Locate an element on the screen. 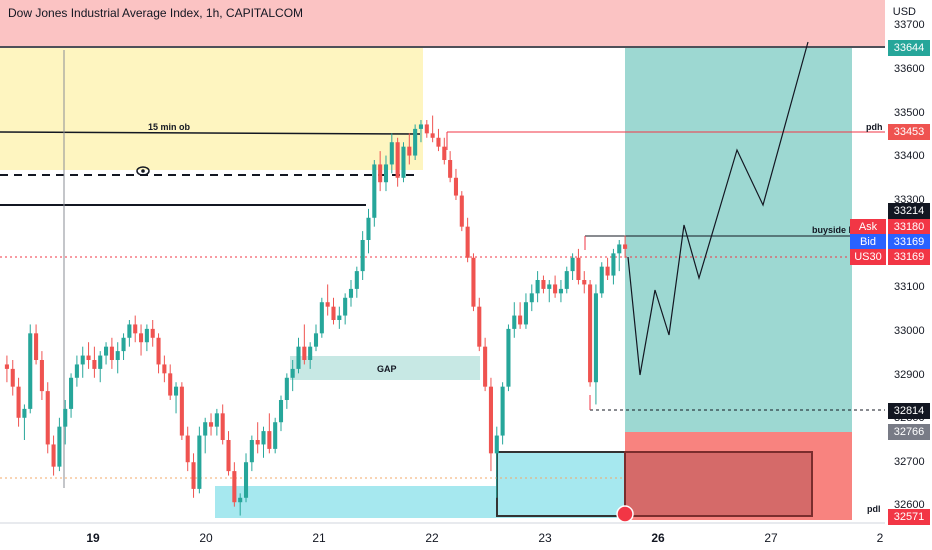  pdh-label: pdh is located at coordinates (874, 127).